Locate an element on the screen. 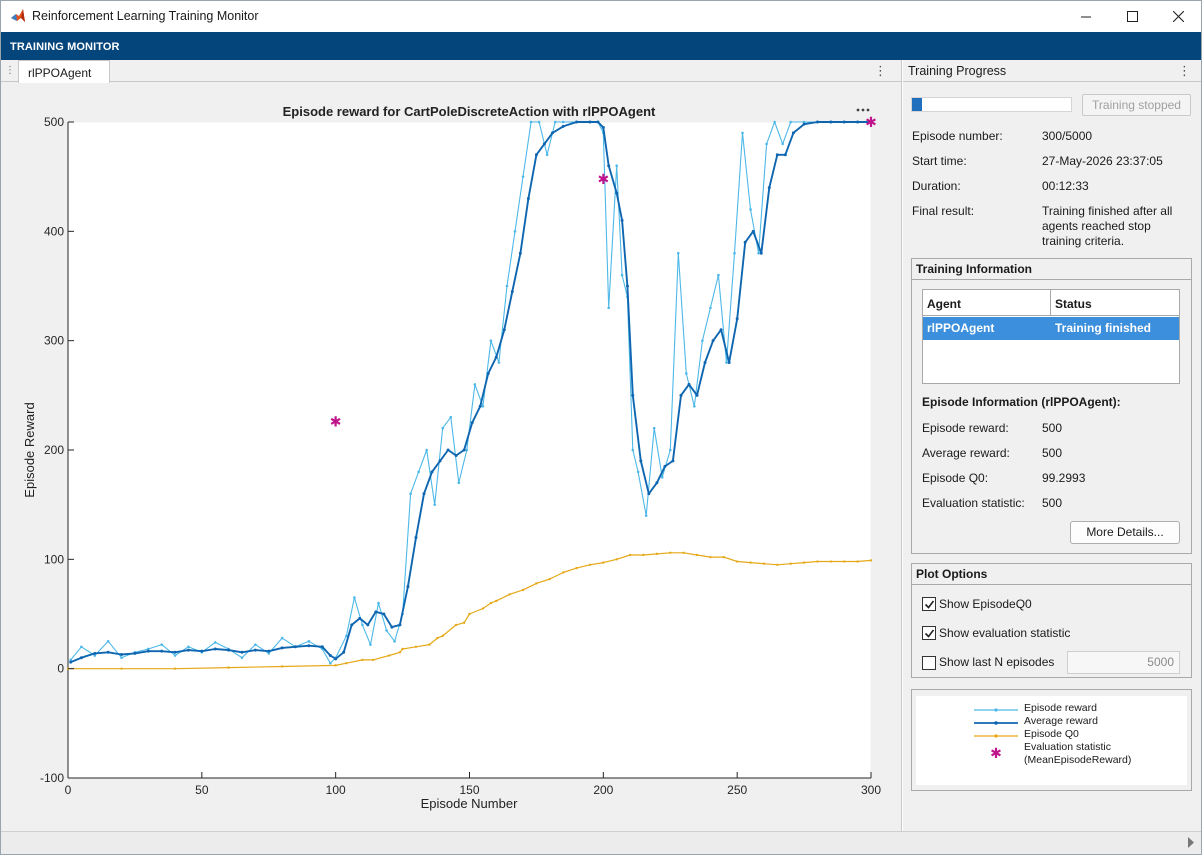  minimize-button is located at coordinates (1086, 16).